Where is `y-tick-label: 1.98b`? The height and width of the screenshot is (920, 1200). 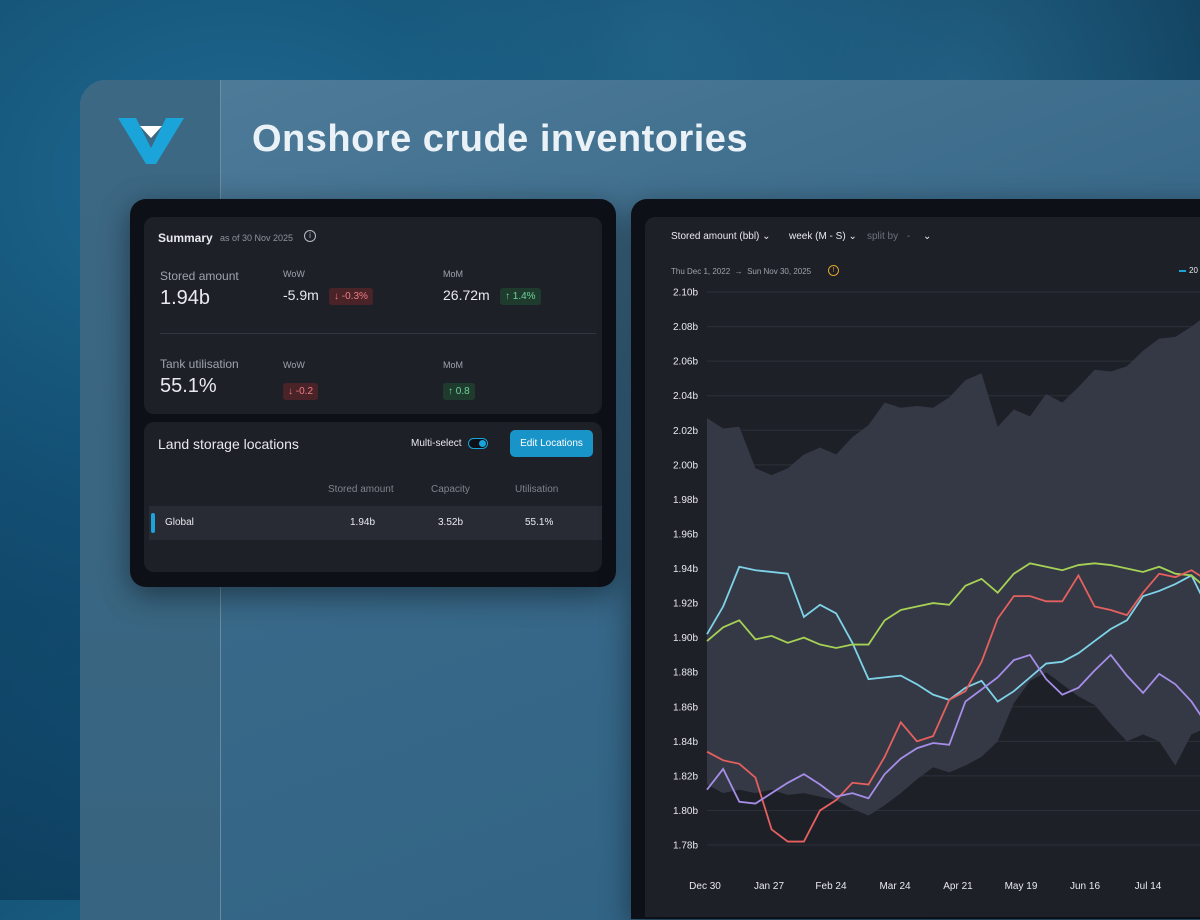
y-tick-label: 1.98b is located at coordinates (685, 500).